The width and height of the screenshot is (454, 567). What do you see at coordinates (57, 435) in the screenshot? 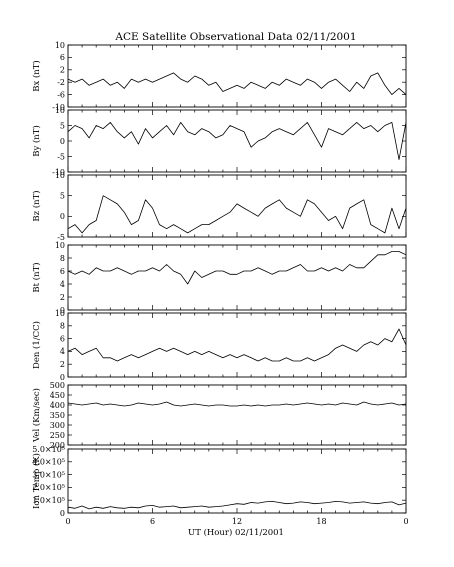
I see `y-tick-label: 250` at bounding box center [57, 435].